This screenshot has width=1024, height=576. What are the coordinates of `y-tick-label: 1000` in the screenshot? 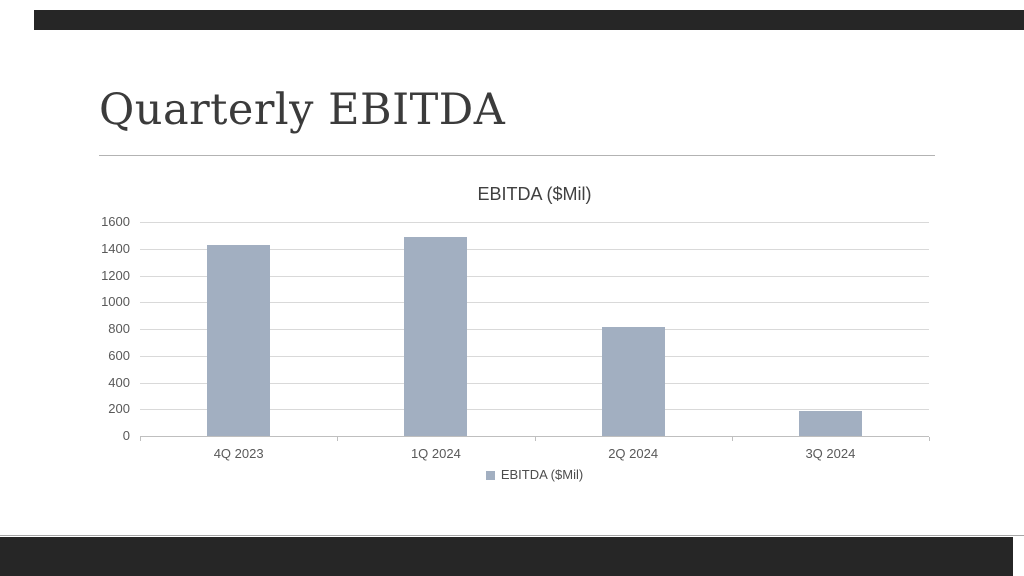 It's located at (115, 302).